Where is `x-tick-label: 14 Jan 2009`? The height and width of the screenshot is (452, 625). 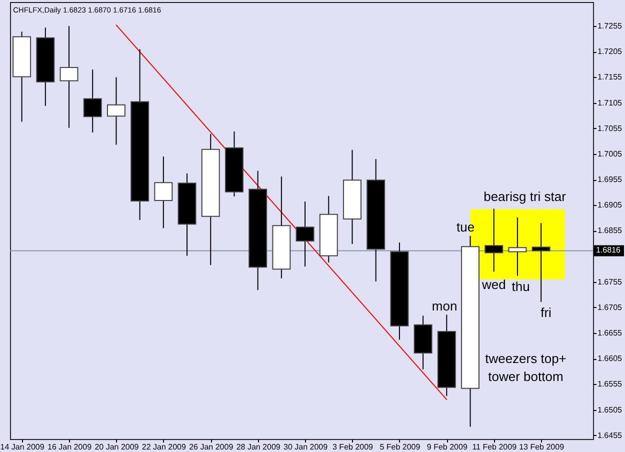 x-tick-label: 14 Jan 2009 is located at coordinates (22, 447).